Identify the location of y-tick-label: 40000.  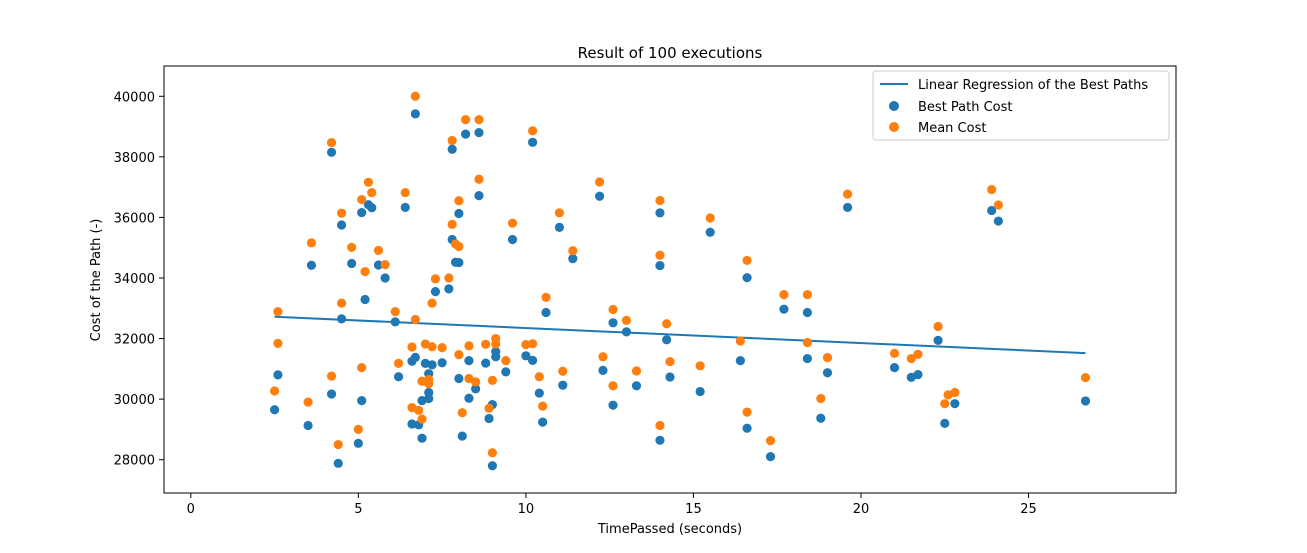
(134, 97).